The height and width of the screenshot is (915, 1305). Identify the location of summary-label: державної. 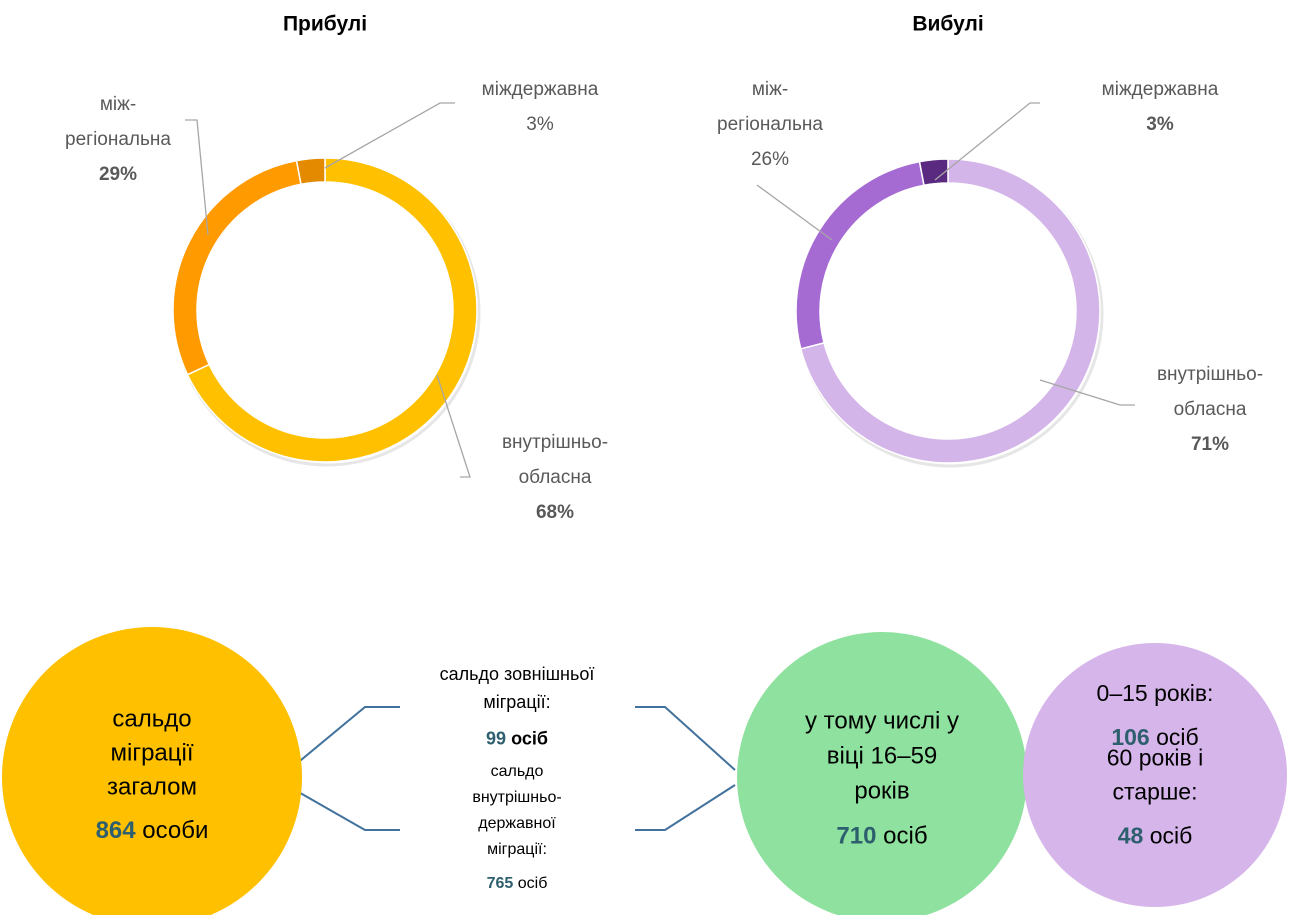
(517, 823).